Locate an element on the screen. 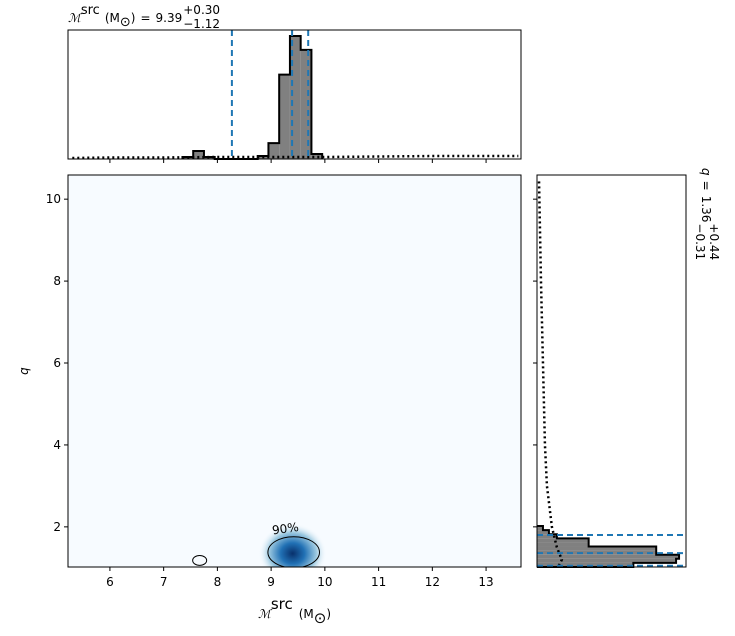 Image resolution: width=735 pixels, height=636 pixels. title-sup: src is located at coordinates (90, 10).